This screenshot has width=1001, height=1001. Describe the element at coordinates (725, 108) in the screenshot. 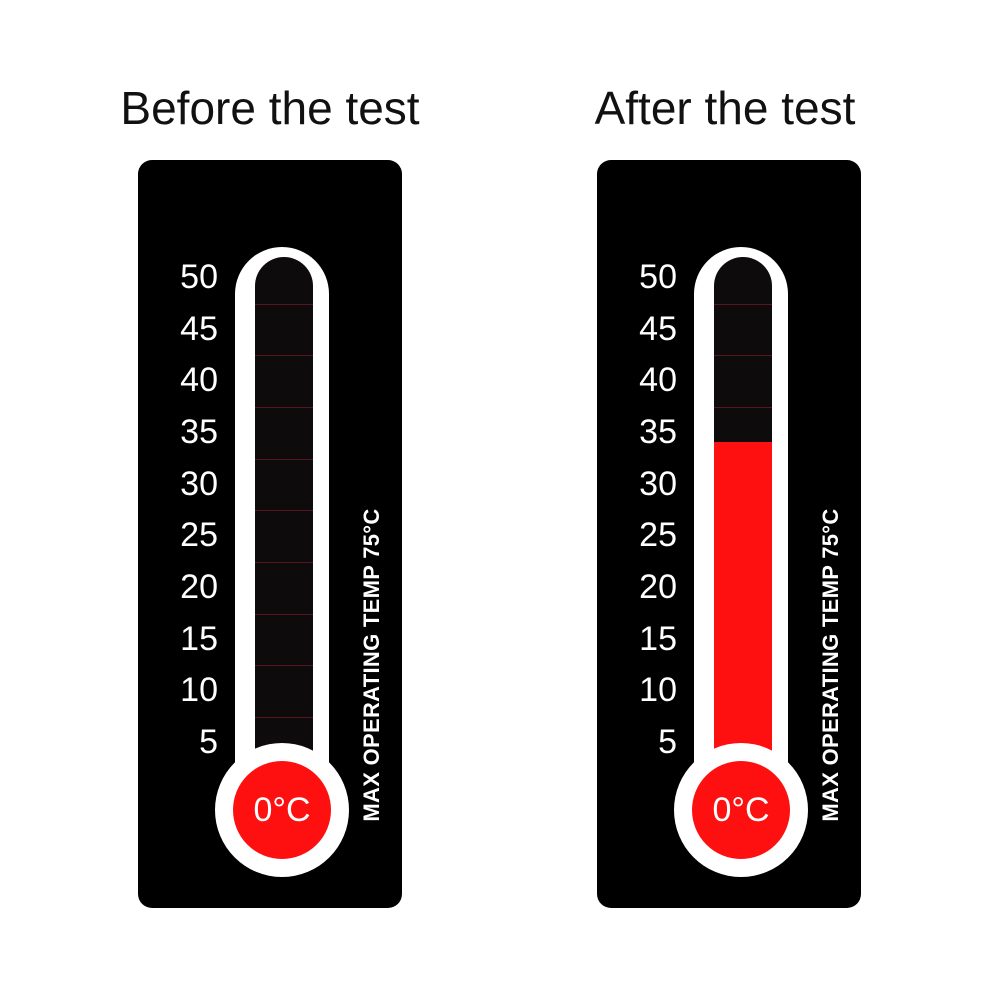

I see `panel-title: After the test` at that location.